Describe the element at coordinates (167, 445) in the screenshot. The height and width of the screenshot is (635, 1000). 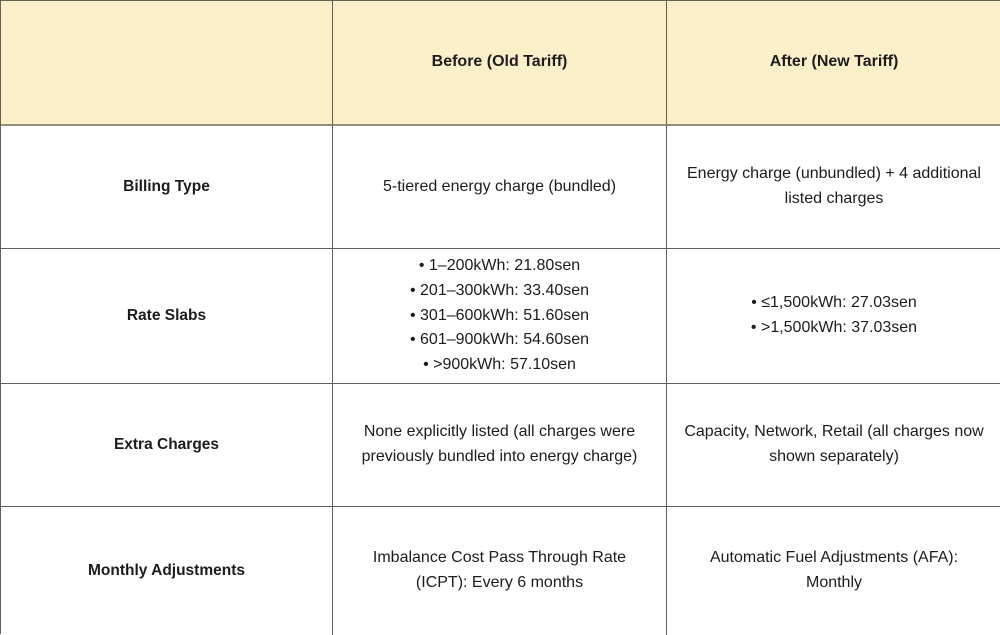
I see `row-label-extra-charges: Extra Charges` at that location.